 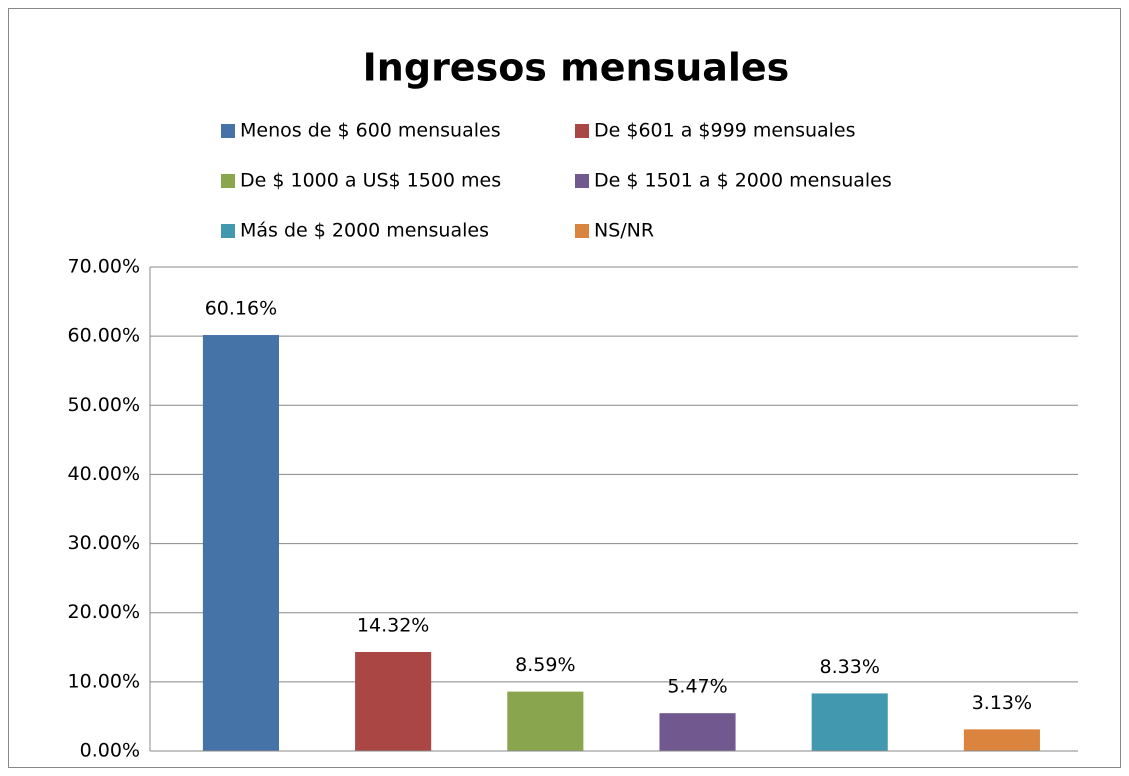 I want to click on legend-label: NS/NR, so click(x=624, y=231).